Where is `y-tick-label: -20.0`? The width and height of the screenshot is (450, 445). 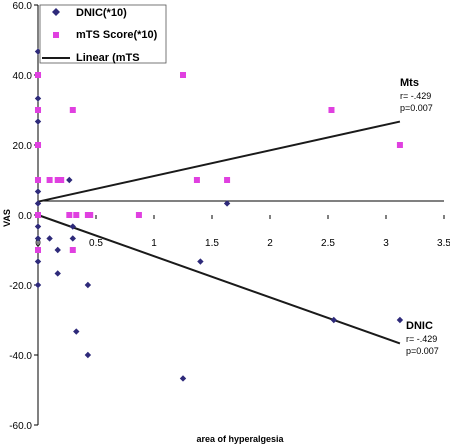
y-tick-label: -20.0 is located at coordinates (20, 286).